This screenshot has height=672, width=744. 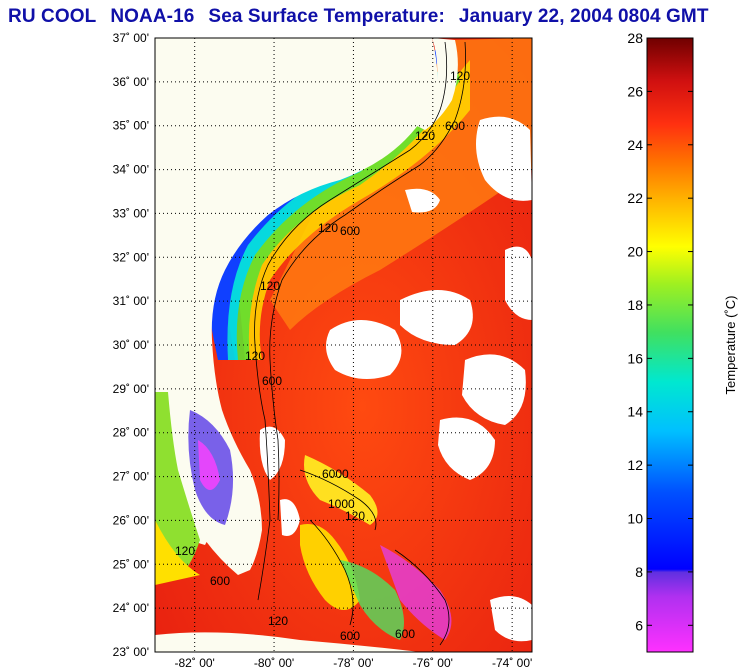 What do you see at coordinates (635, 358) in the screenshot?
I see `colorbar-tick-label: 16` at bounding box center [635, 358].